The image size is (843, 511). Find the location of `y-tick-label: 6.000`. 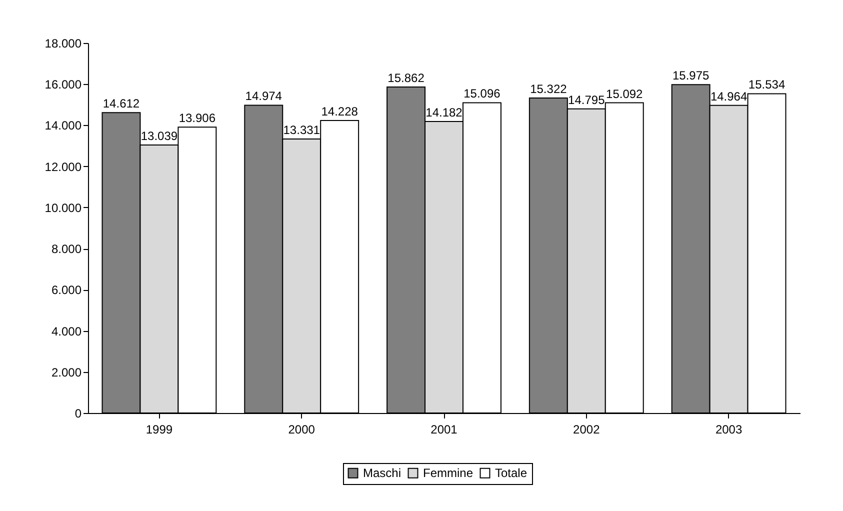

y-tick-label: 6.000 is located at coordinates (66, 290).